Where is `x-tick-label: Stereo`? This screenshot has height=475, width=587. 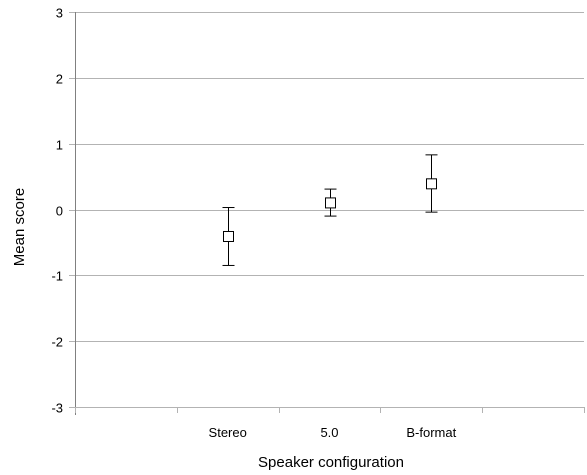 x-tick-label: Stereo is located at coordinates (228, 432).